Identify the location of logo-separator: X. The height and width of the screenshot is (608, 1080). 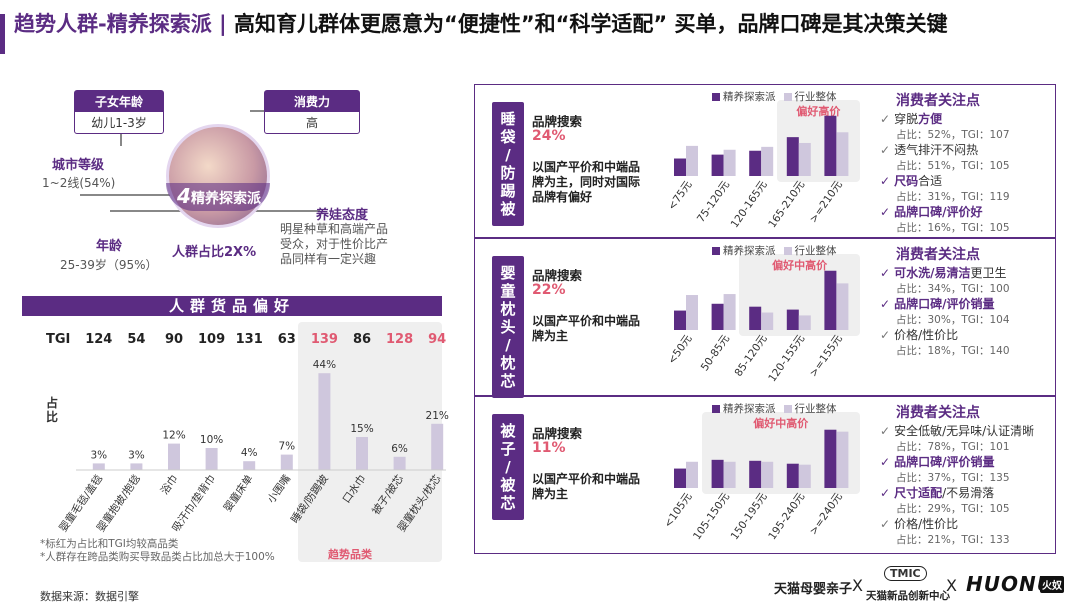
(951, 585).